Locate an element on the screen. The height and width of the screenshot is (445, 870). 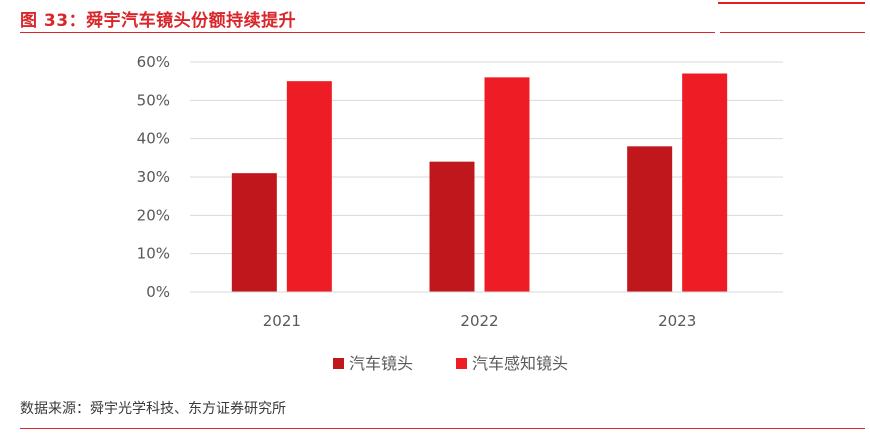
y-tick-label: 10% is located at coordinates (153, 254).